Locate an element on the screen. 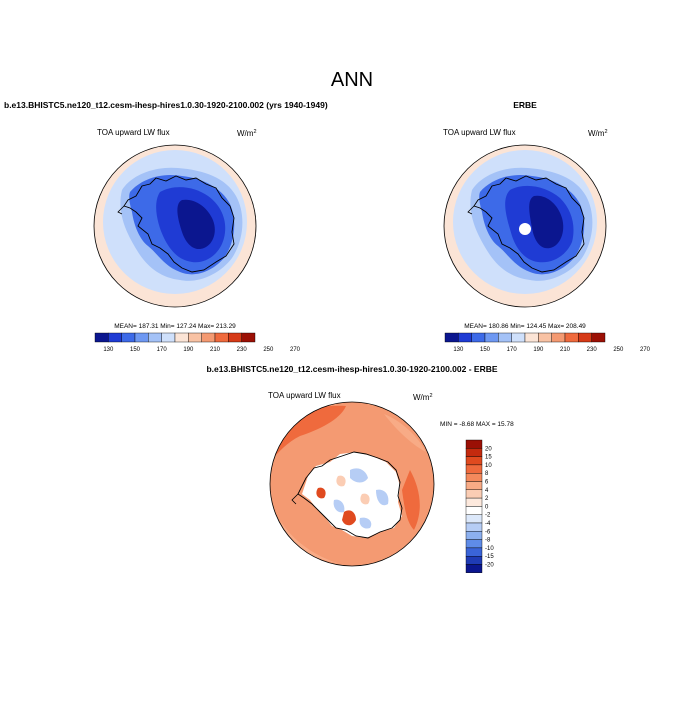 This screenshot has height=705, width=700. panel-model-colorbar: 130 150 170 190 210 230 250 270 is located at coordinates (197, 342).